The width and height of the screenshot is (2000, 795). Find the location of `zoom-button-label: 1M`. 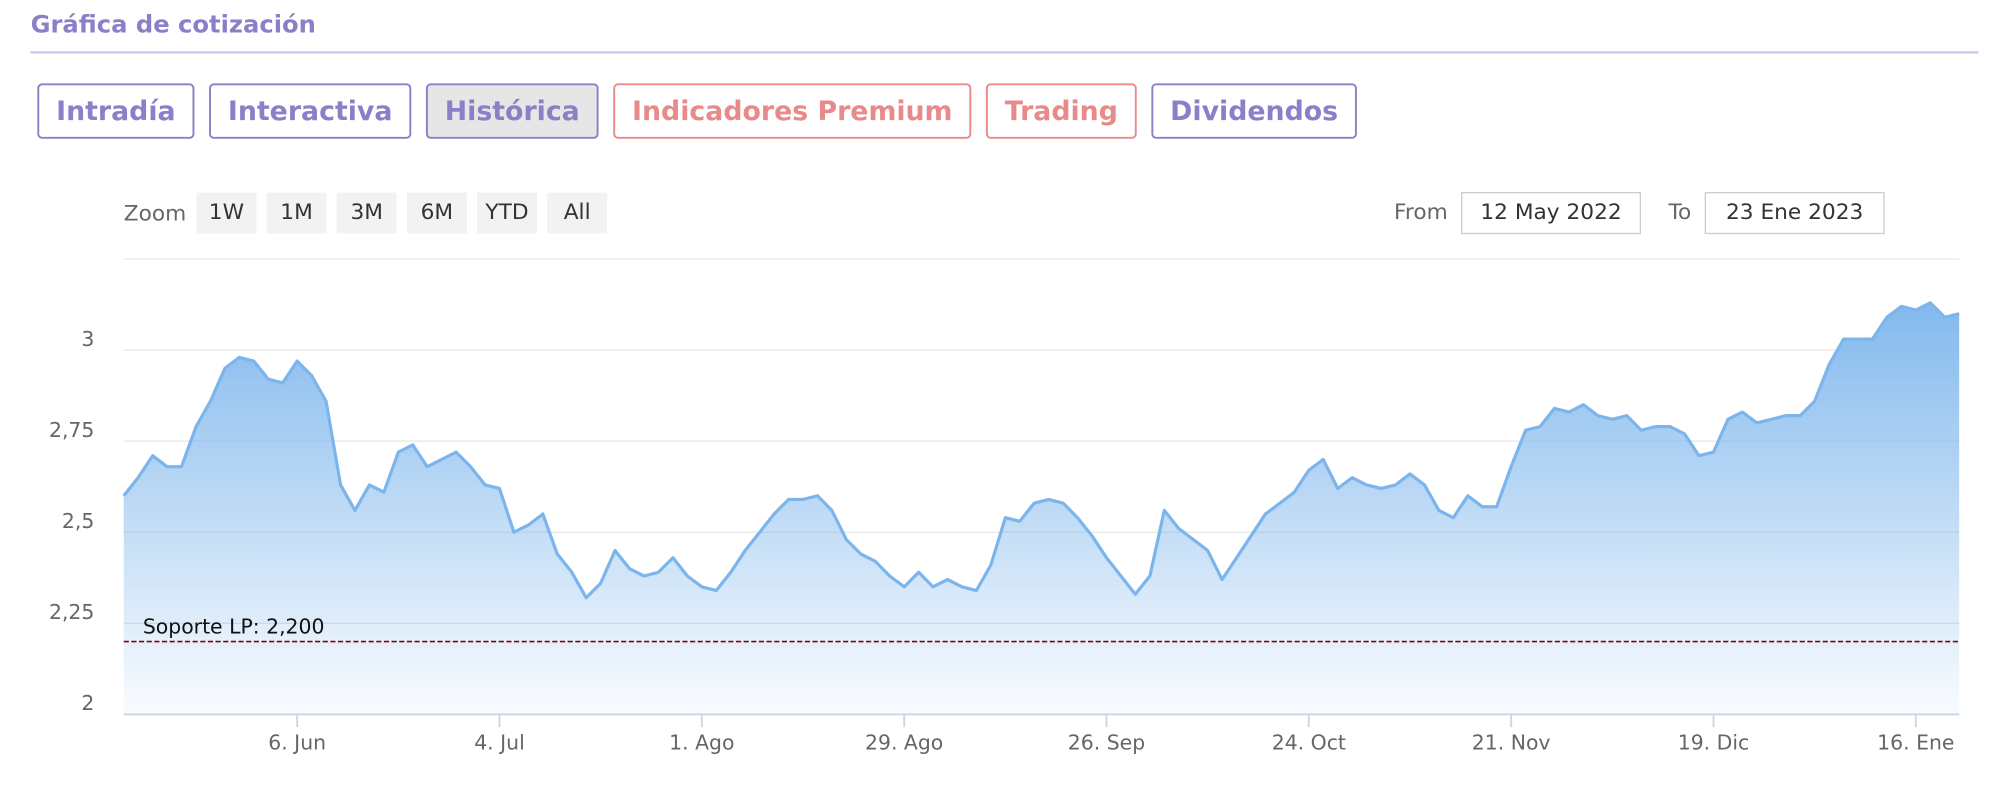

zoom-button-label: 1M is located at coordinates (296, 212).